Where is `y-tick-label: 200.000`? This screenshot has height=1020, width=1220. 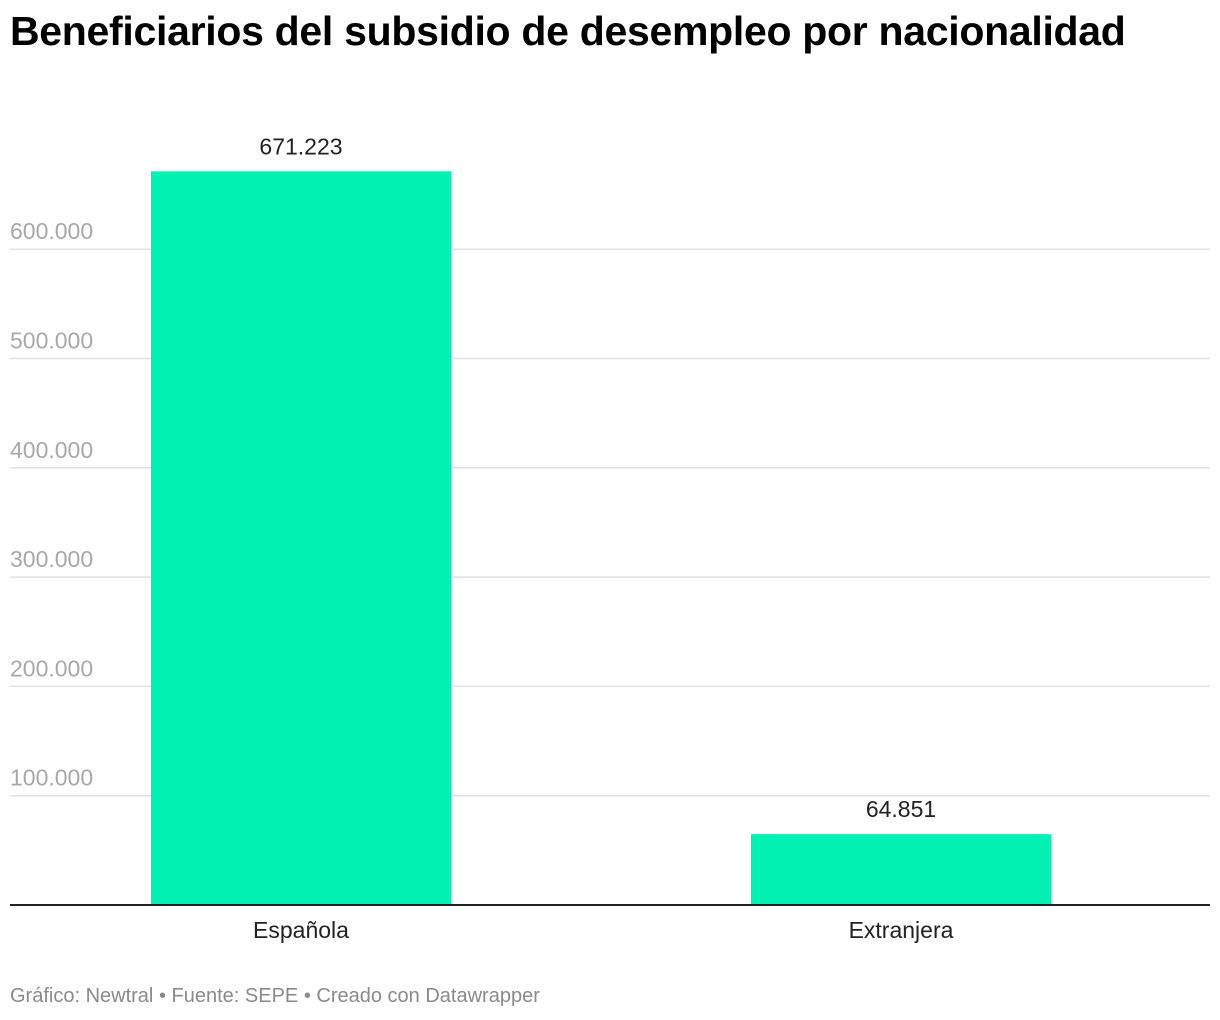
y-tick-label: 200.000 is located at coordinates (51, 668).